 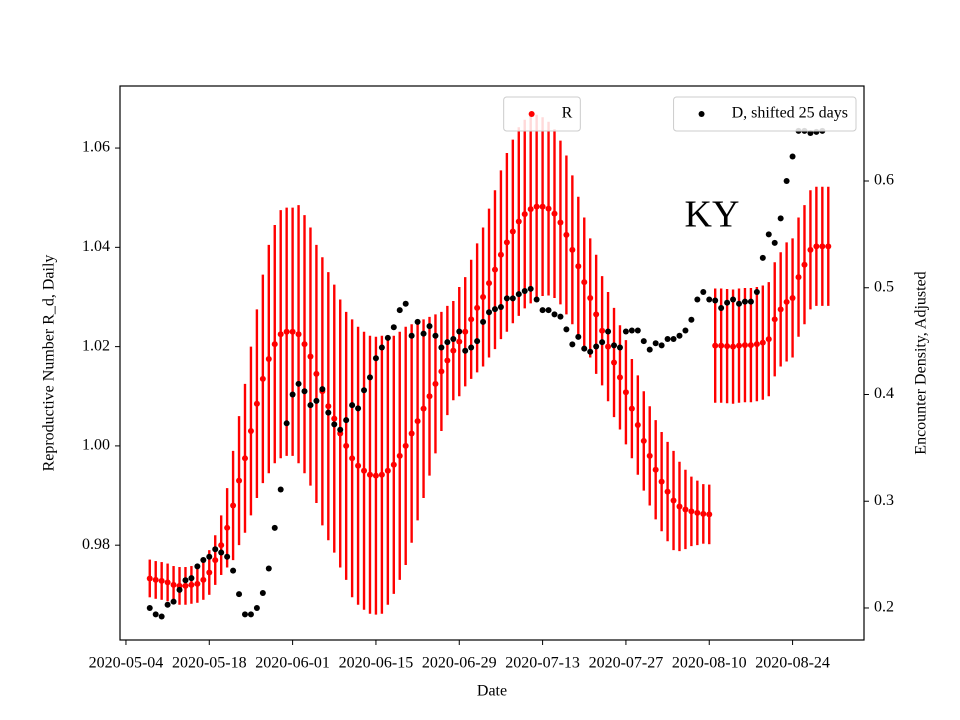 I want to click on y-tick-label: 1.04, so click(x=96, y=246).